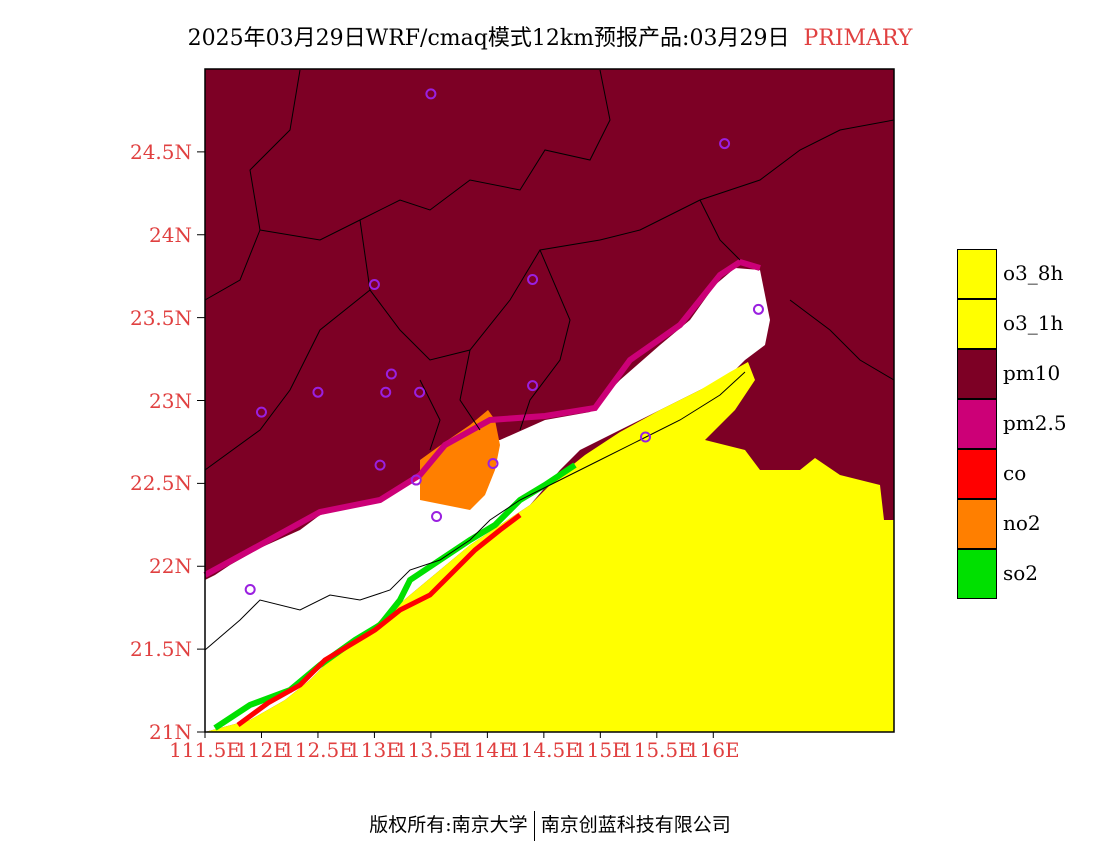 The height and width of the screenshot is (850, 1100). I want to click on legend-item-so2: so2, so click(1027, 574).